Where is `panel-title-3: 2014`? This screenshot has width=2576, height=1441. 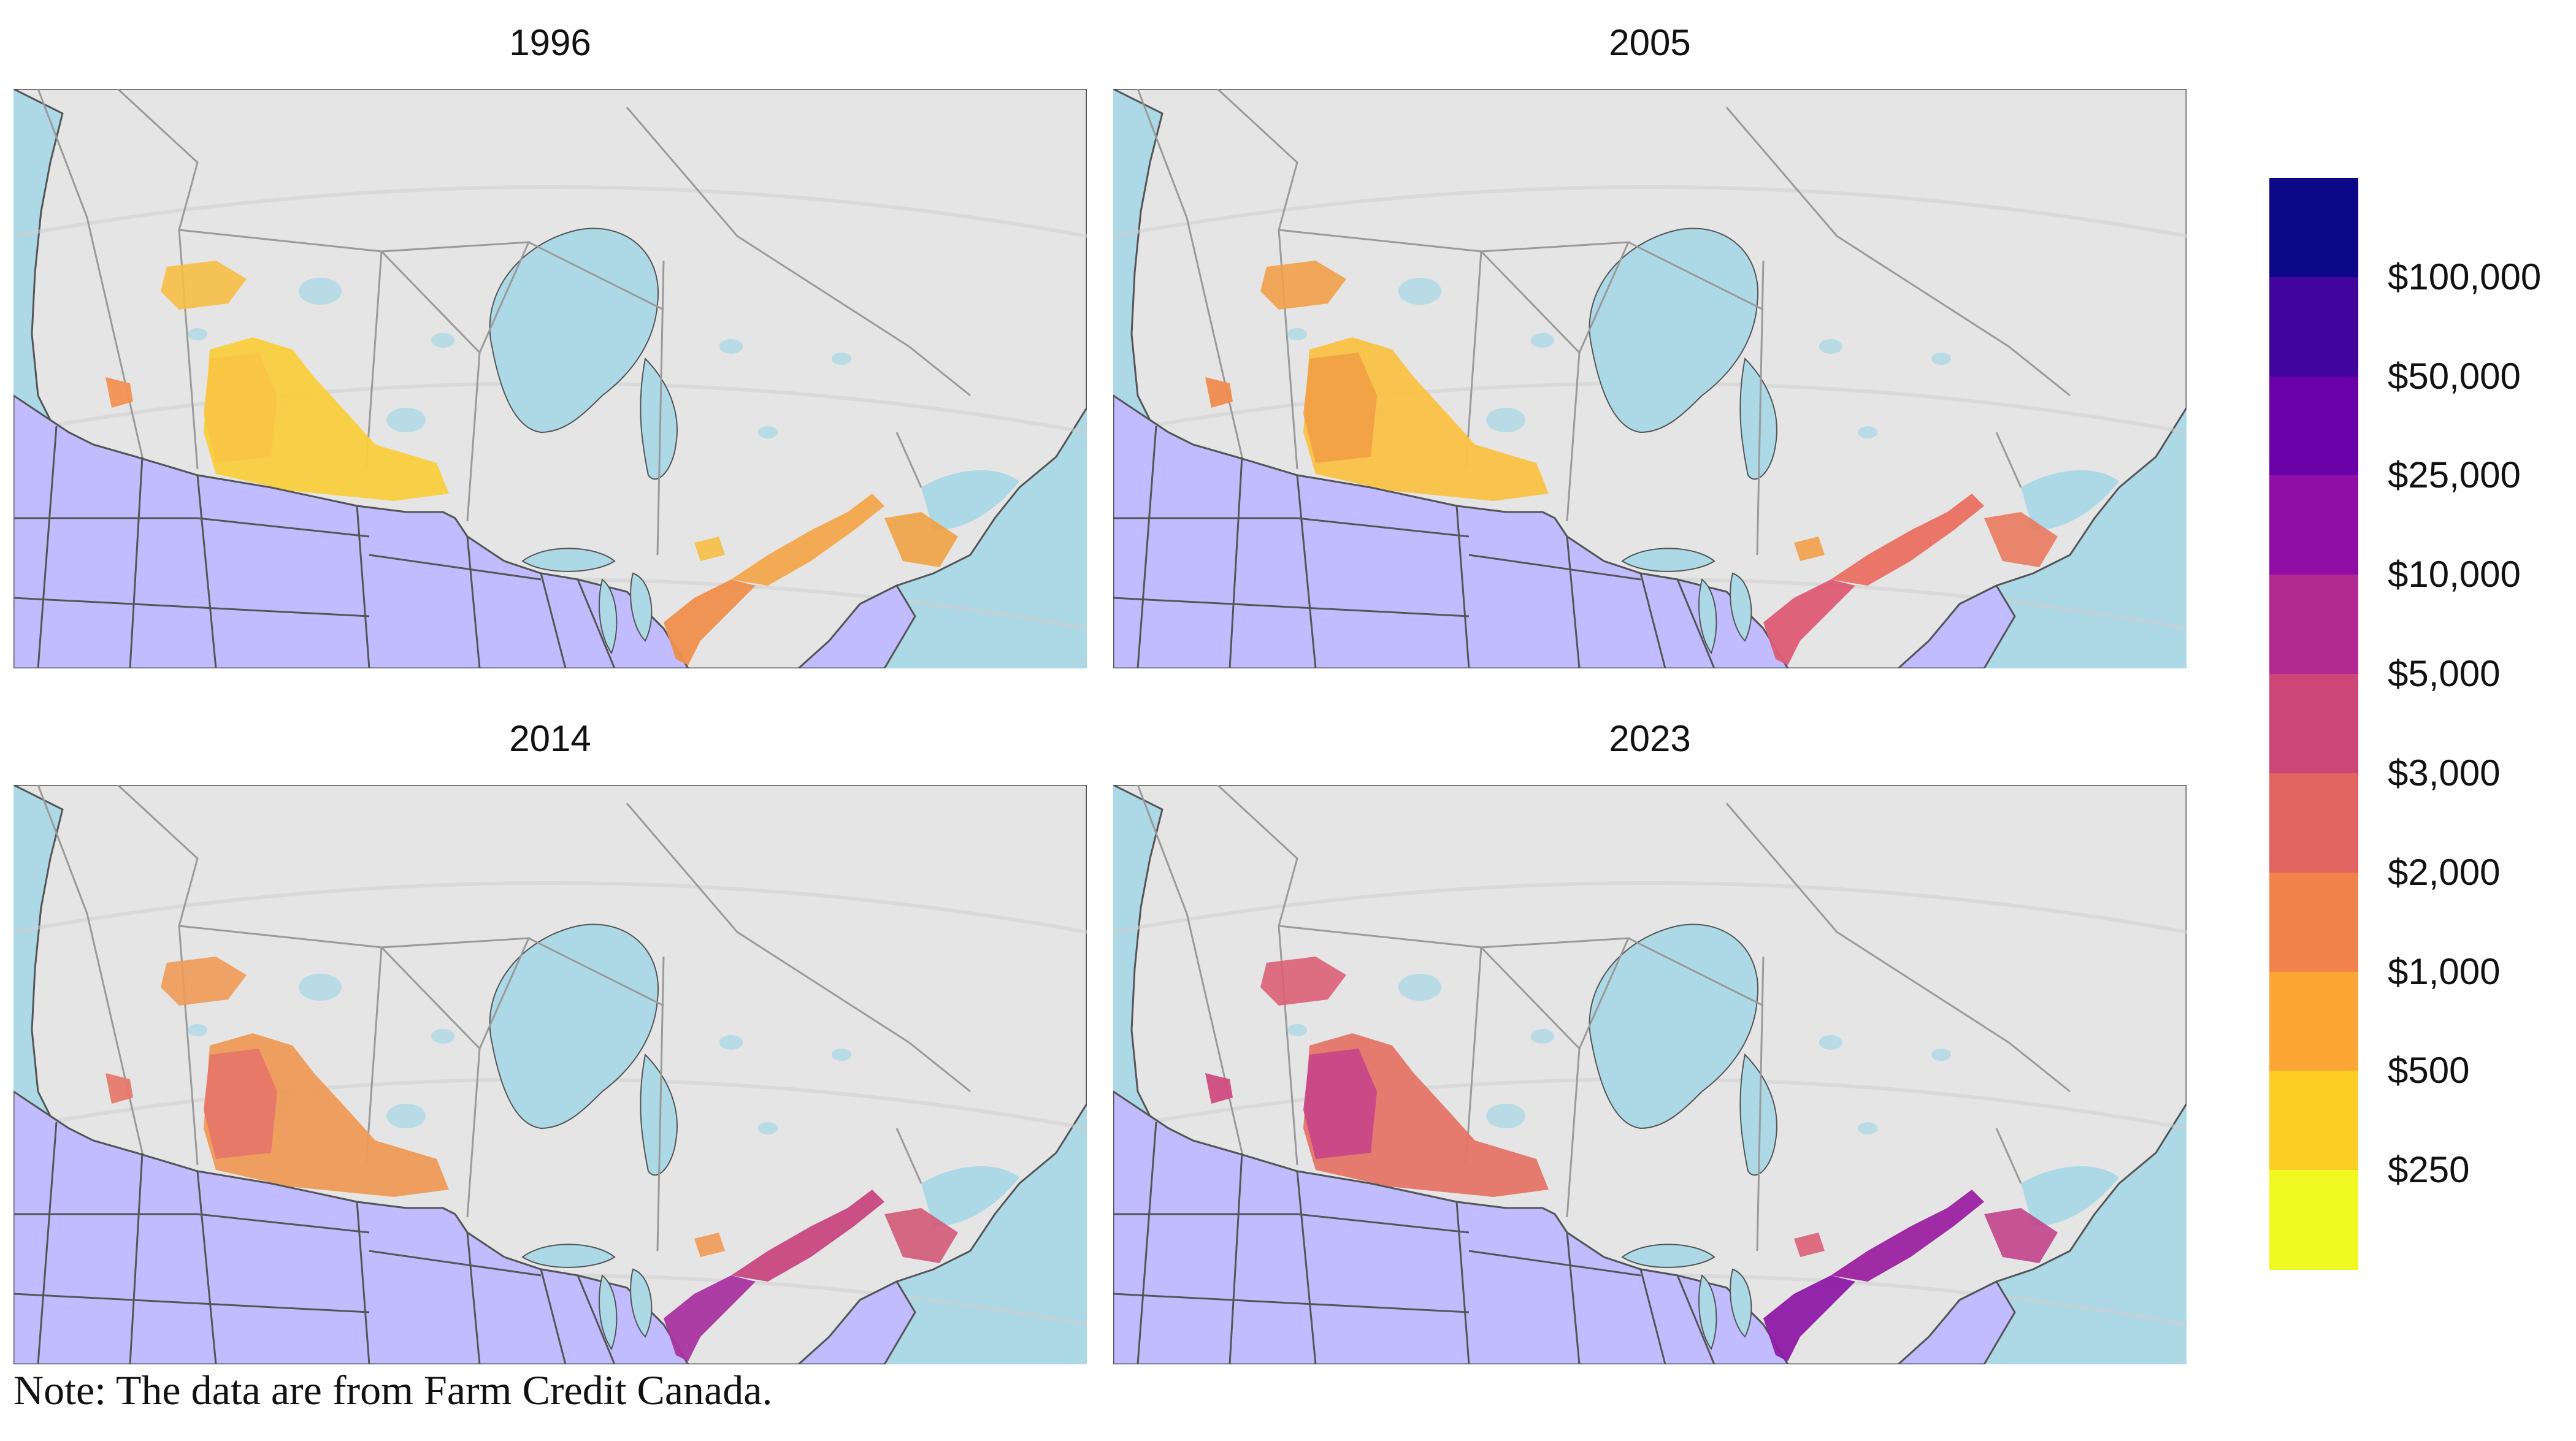
panel-title-3: 2014 is located at coordinates (550, 738).